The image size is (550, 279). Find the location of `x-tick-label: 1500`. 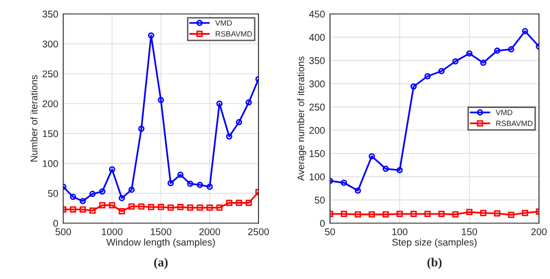

x-tick-label: 1500 is located at coordinates (161, 232).